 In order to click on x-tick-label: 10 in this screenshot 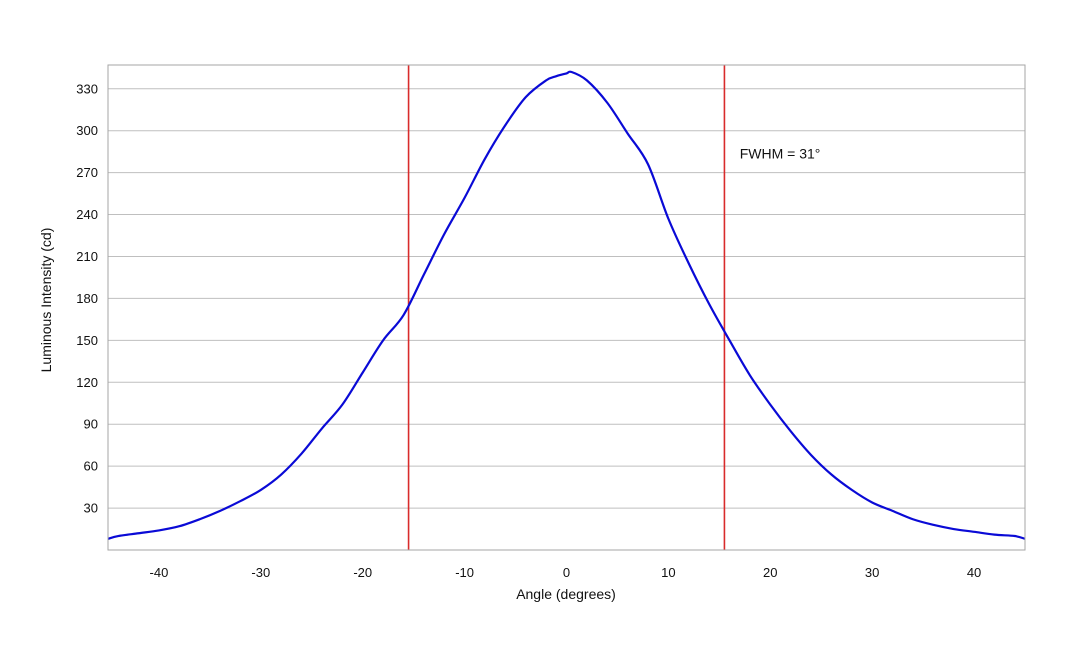, I will do `click(668, 572)`.